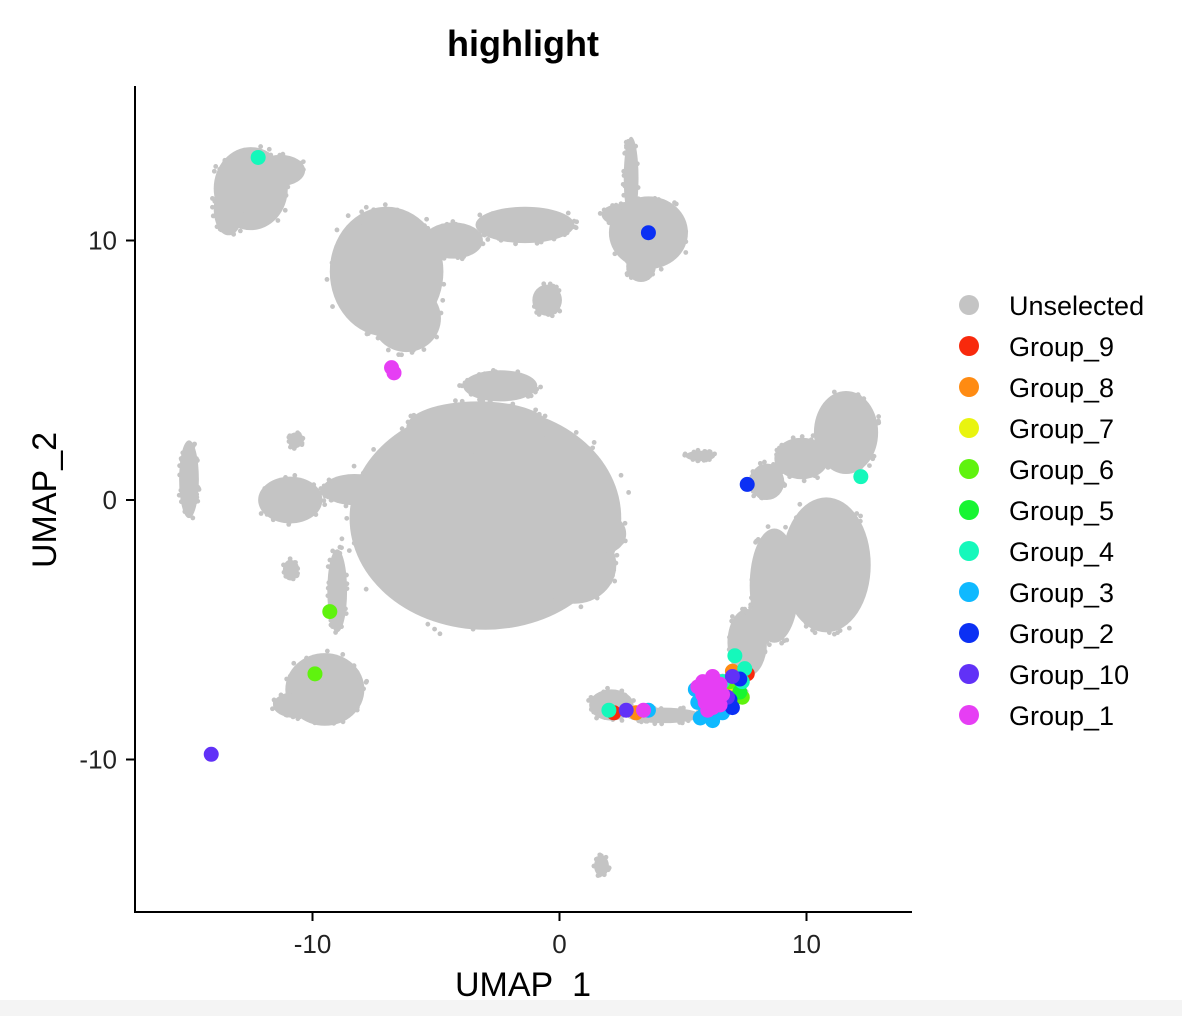 Image resolution: width=1182 pixels, height=1016 pixels. I want to click on y-axis-label: UMAP_2, so click(45, 500).